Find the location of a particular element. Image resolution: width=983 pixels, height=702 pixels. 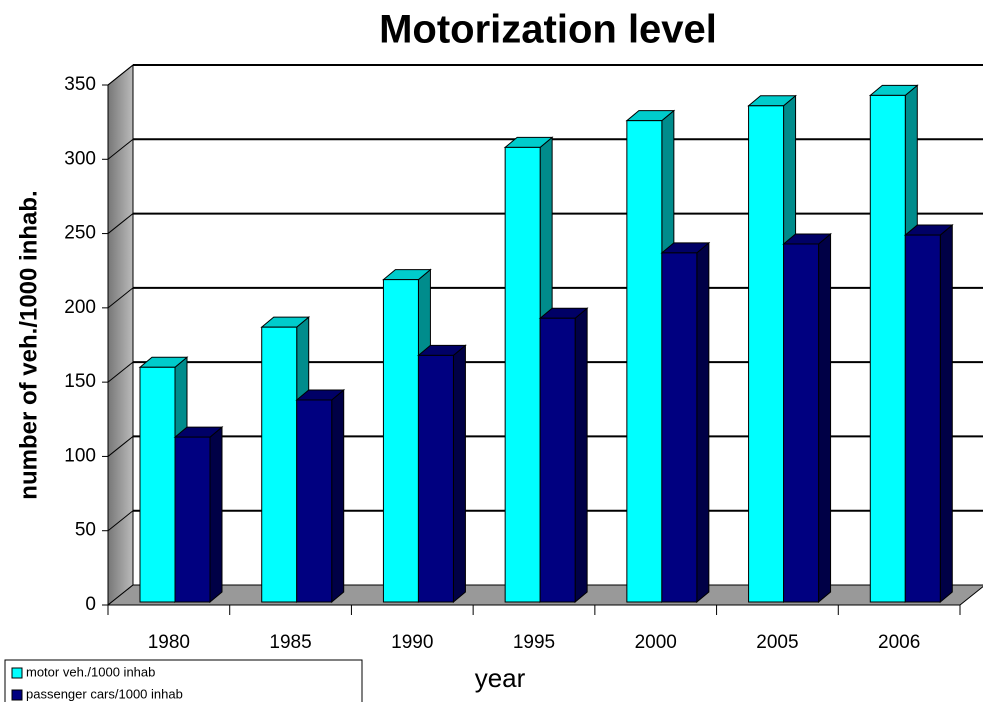

side-wall is located at coordinates (120, 335).